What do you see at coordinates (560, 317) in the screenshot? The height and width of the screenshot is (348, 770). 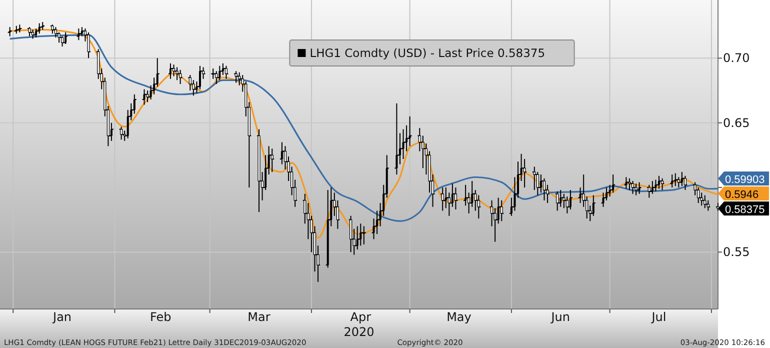 I see `x-tick-label: Jun` at bounding box center [560, 317].